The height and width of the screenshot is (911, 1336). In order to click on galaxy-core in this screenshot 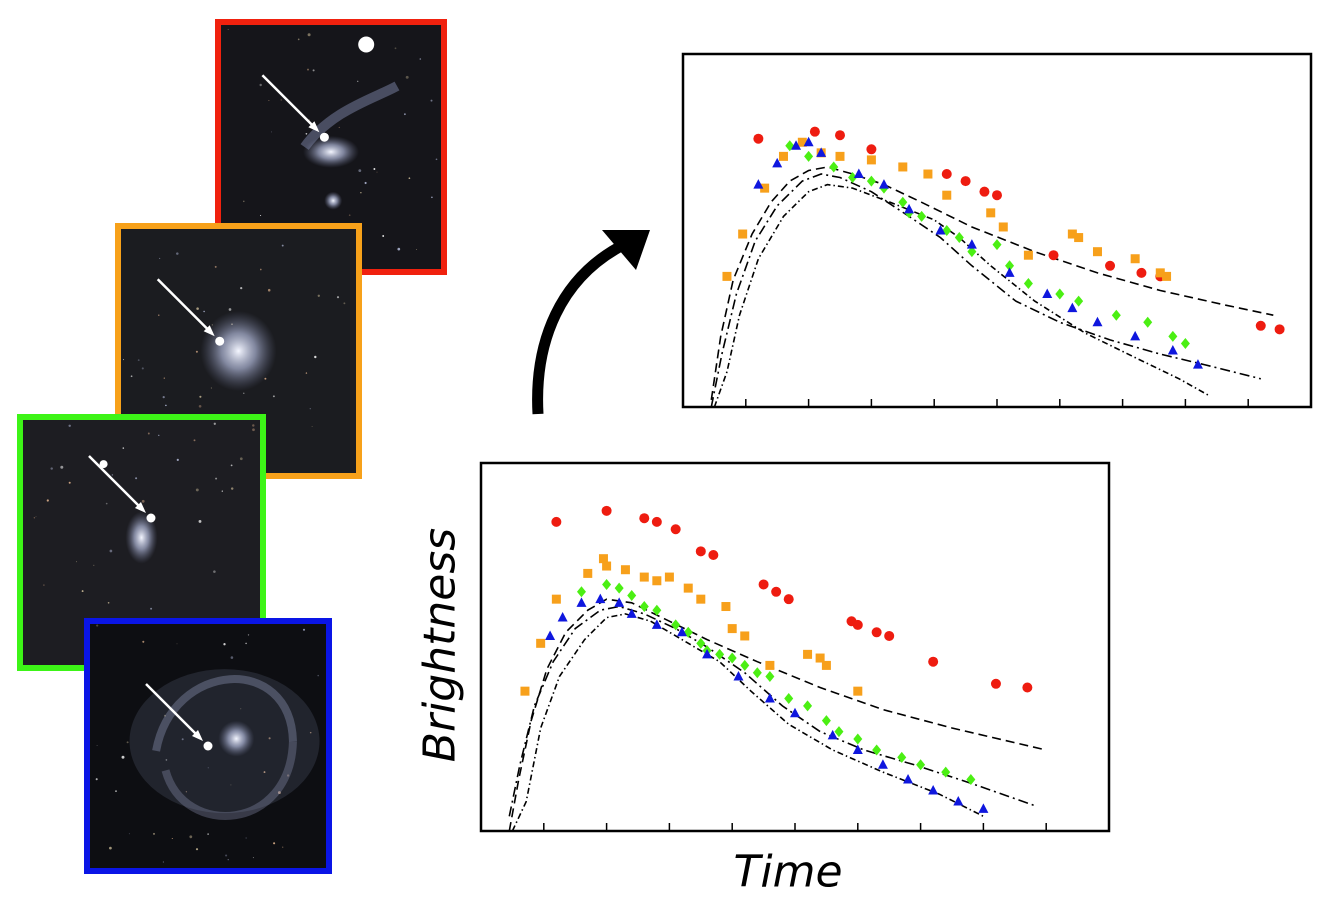, I will do `click(238, 351)`.